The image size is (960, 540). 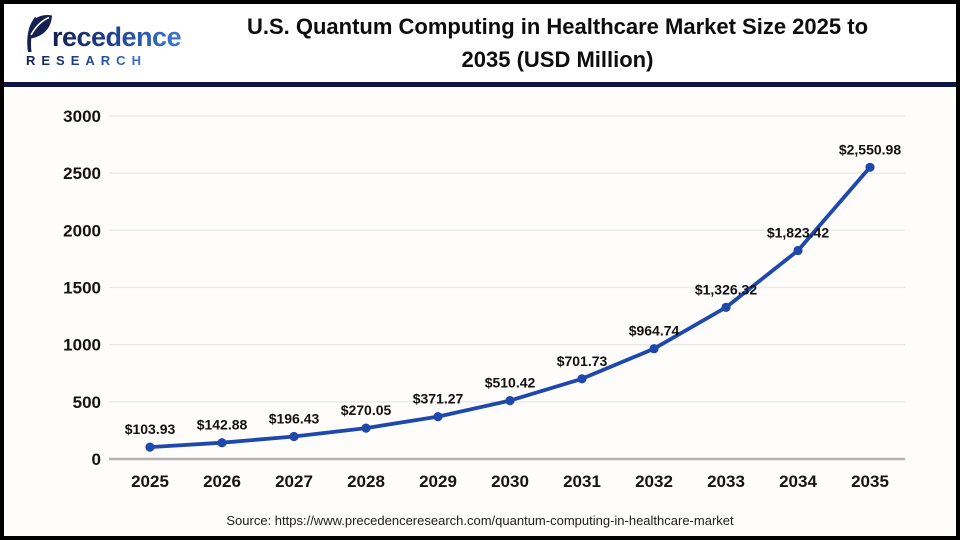 I want to click on data-point-label: $701.73, so click(x=582, y=361).